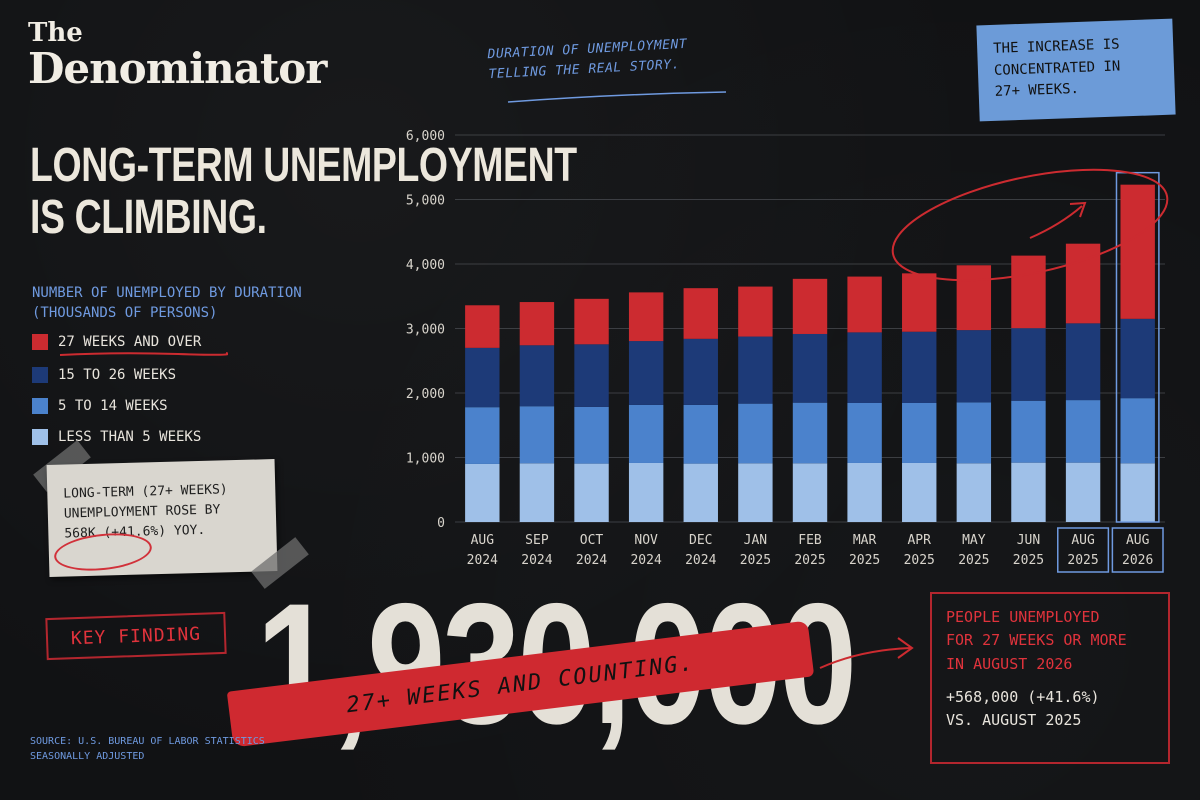 The image size is (1200, 800). Describe the element at coordinates (130, 437) in the screenshot. I see `legend-label: LESS THAN 5 WEEKS` at that location.